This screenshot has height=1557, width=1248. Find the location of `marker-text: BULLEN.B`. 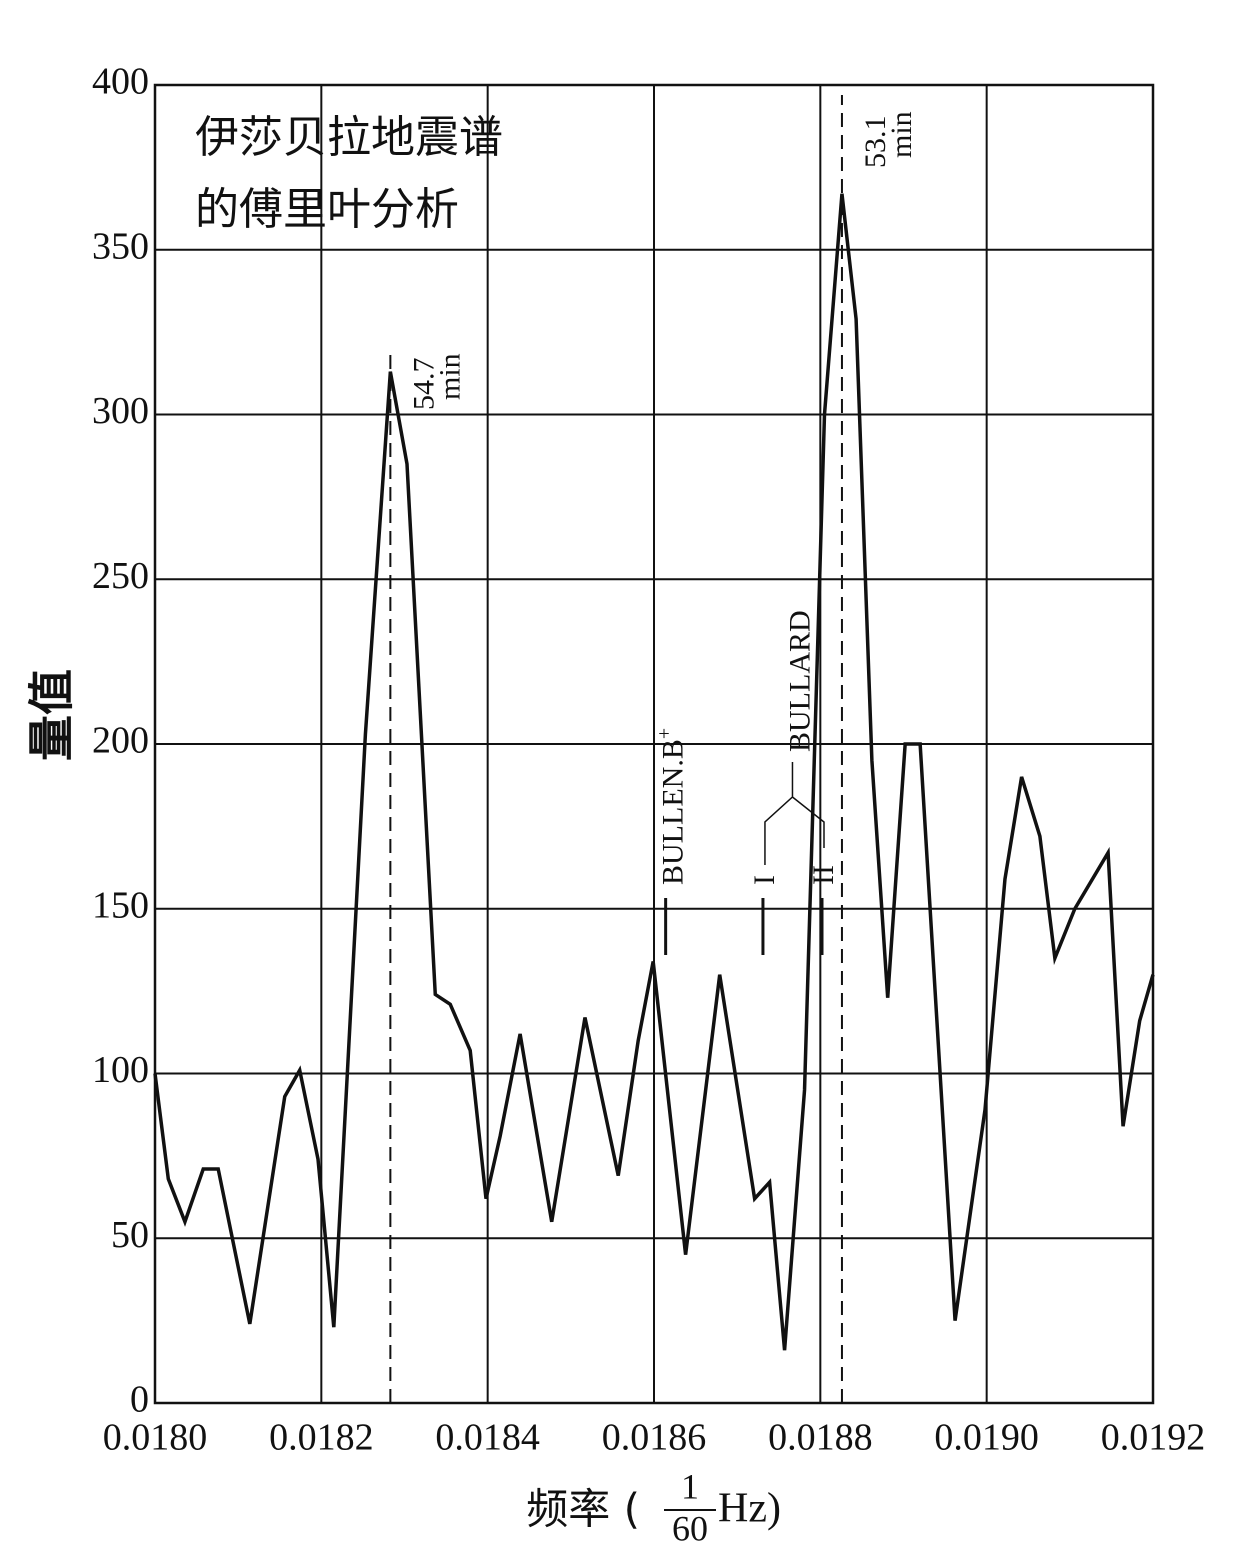

marker-text: BULLEN.B is located at coordinates (673, 812).